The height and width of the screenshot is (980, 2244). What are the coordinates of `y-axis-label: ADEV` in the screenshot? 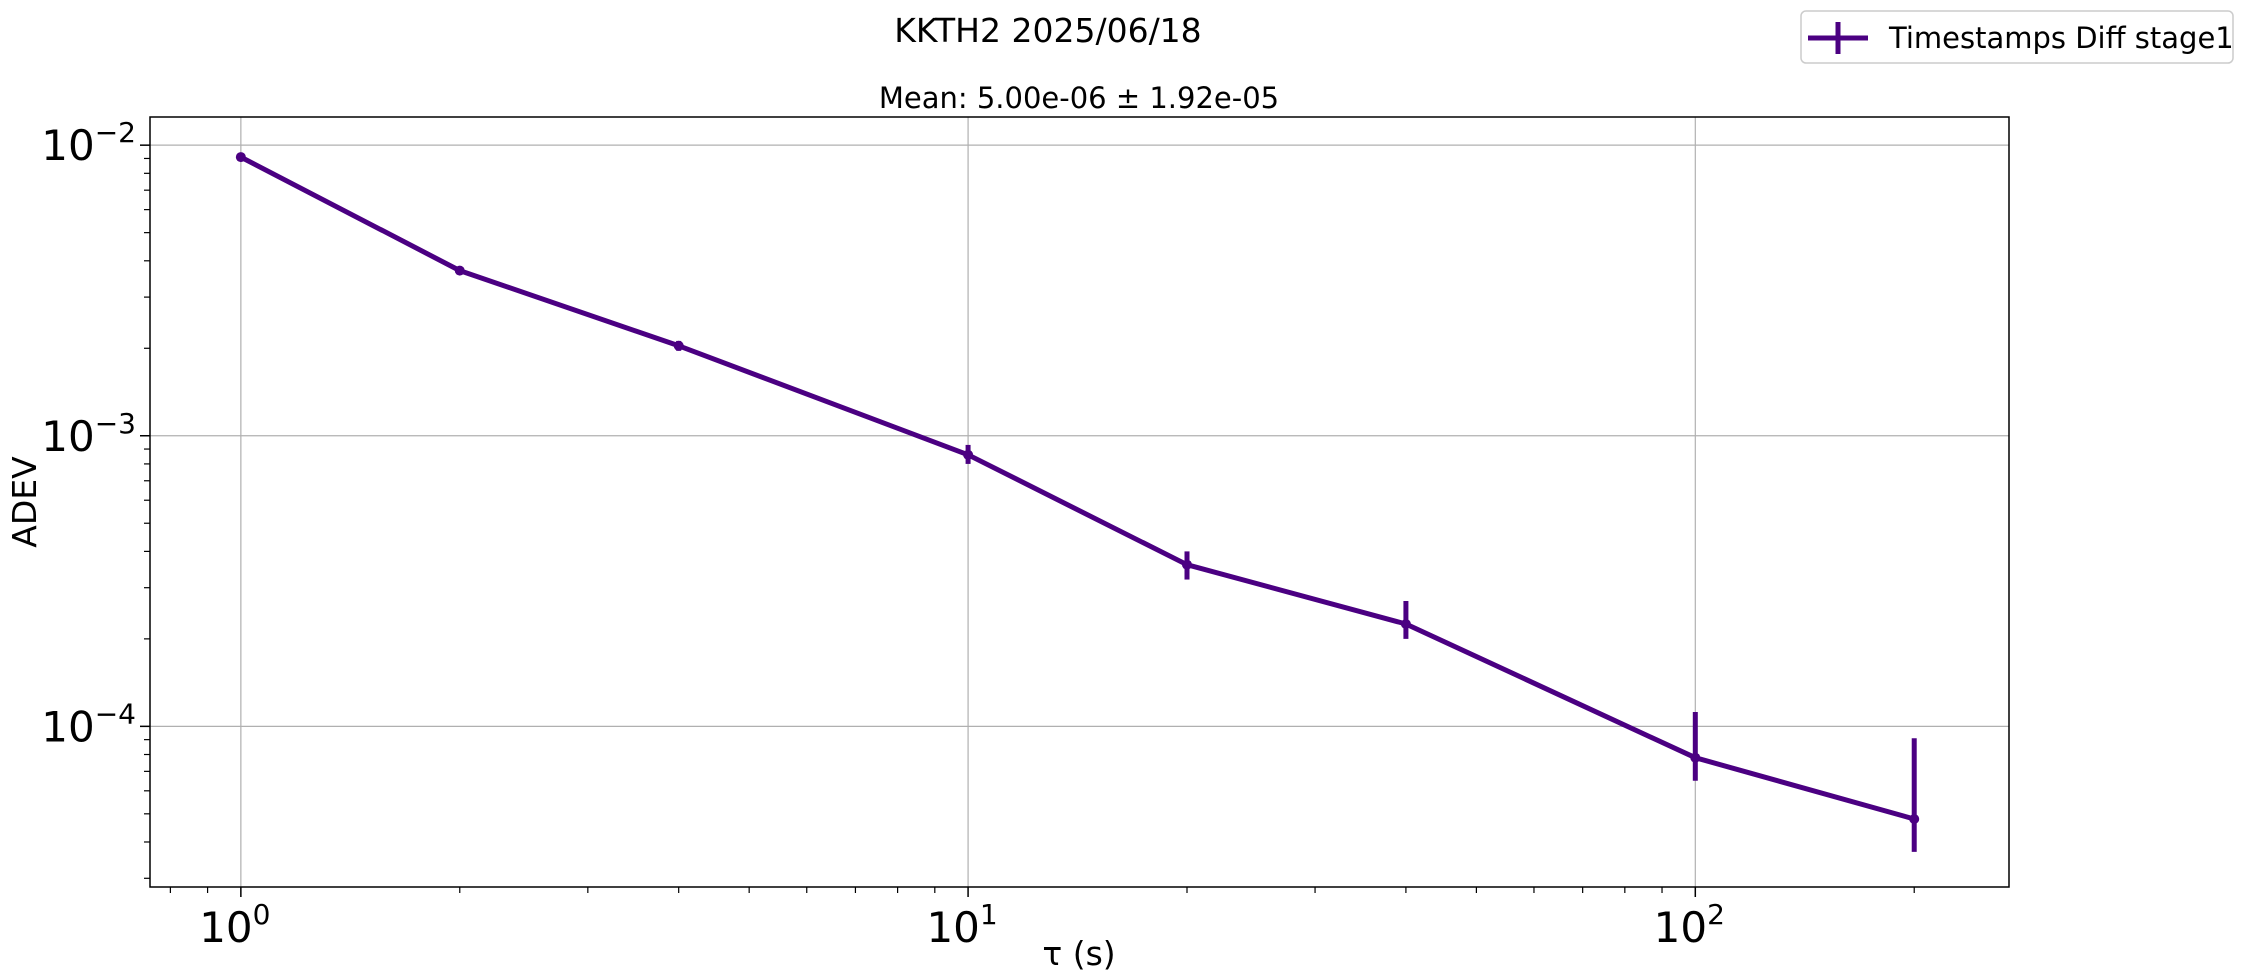 It's located at (24, 502).